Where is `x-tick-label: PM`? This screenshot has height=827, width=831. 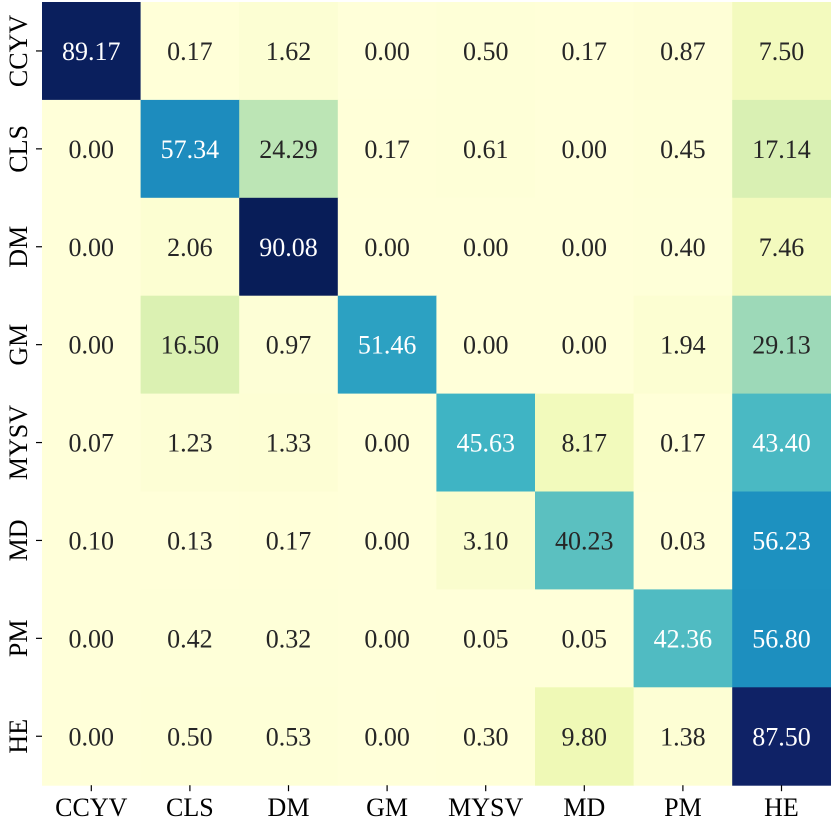 x-tick-label: PM is located at coordinates (683, 807).